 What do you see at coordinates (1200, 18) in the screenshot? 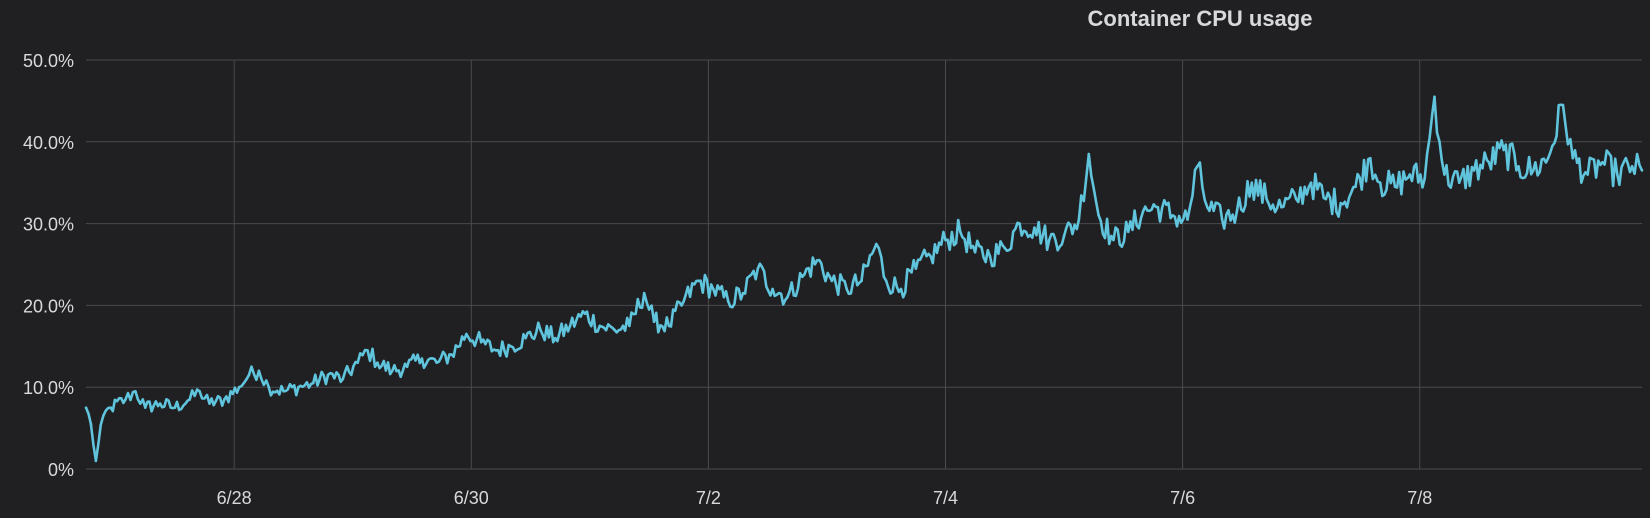
I see `chart-title: Container CPU usage` at bounding box center [1200, 18].